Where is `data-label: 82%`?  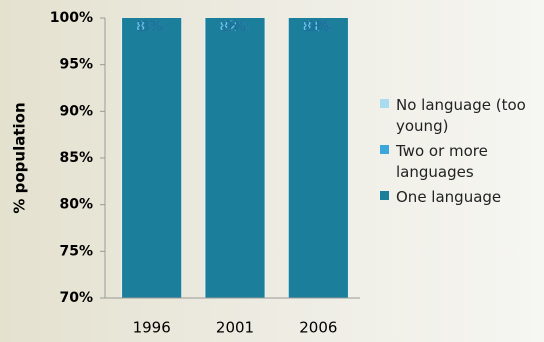 data-label: 82% is located at coordinates (234, 27).